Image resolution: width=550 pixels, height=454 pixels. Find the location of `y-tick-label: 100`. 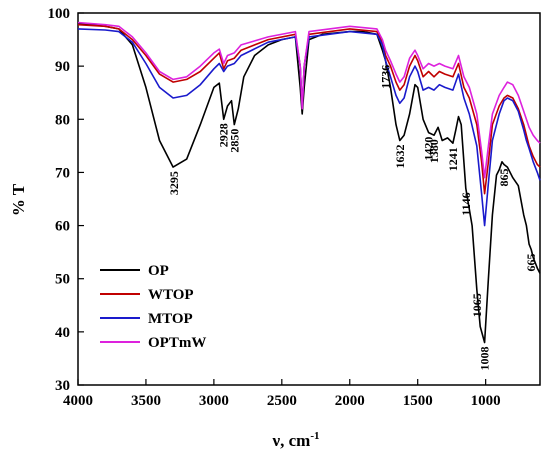

y-tick-label: 100 is located at coordinates (59, 14).